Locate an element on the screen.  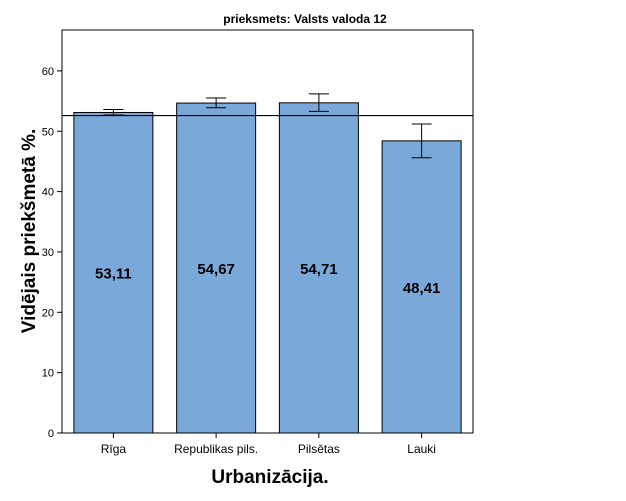
chart-title: prieksmets: Valsts valoda 12 is located at coordinates (305, 19).